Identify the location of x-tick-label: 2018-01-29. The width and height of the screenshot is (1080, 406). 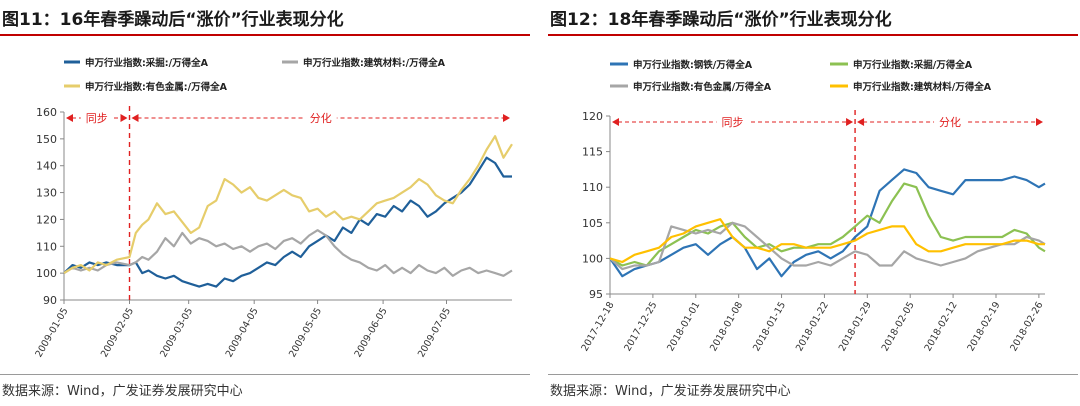
(855, 326).